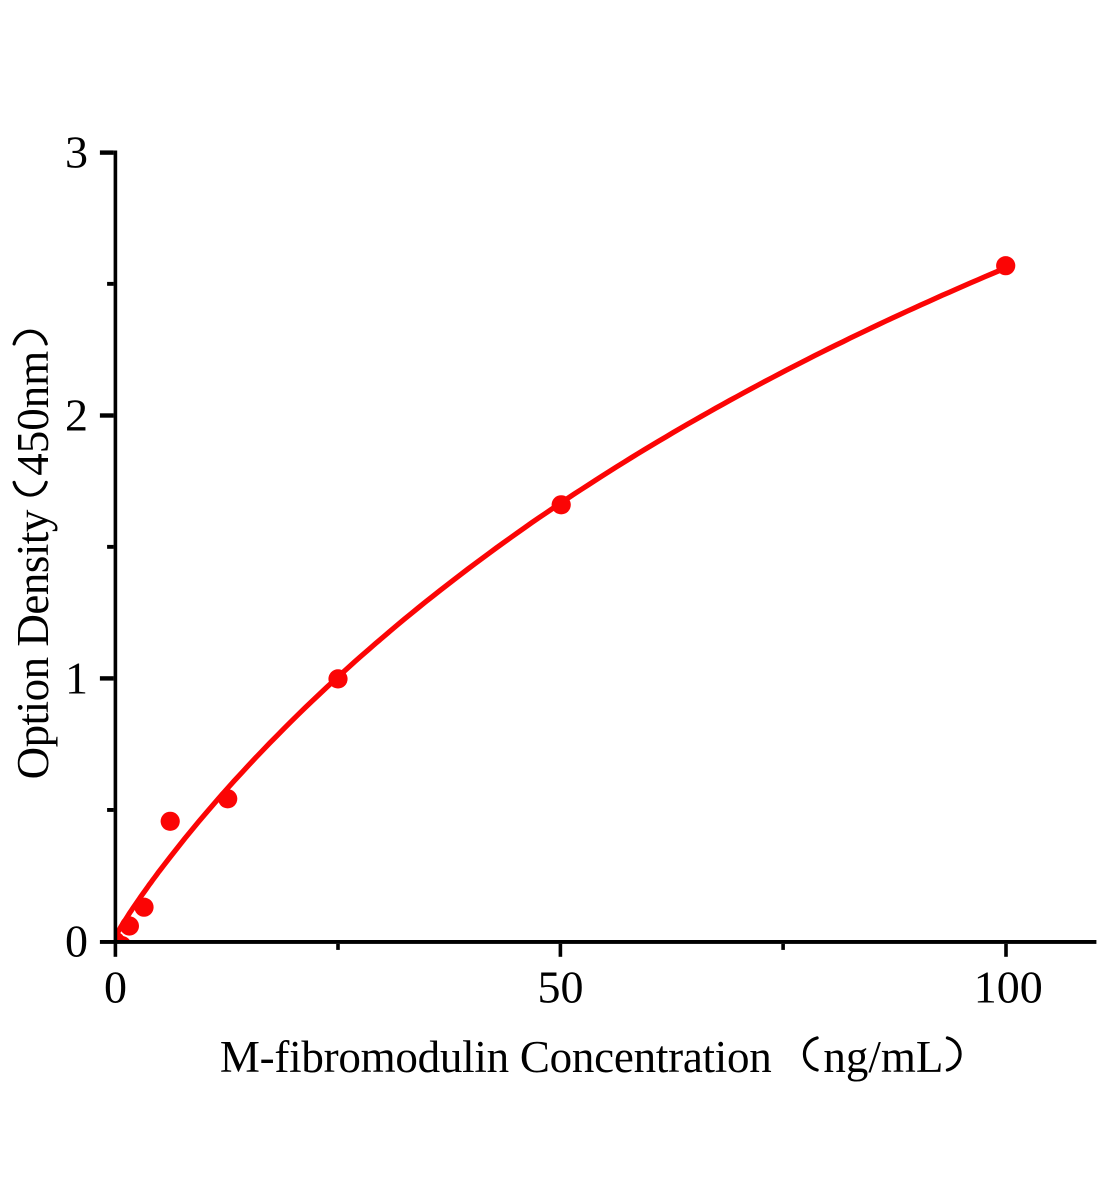 This screenshot has height=1200, width=1104. Describe the element at coordinates (33, 413) in the screenshot. I see `svg-text: 450nm` at that location.